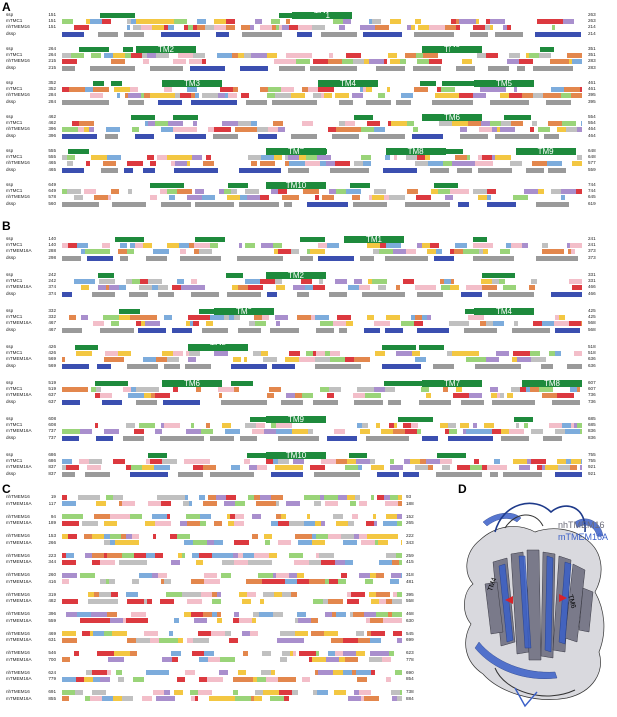 Image resolution: width=617 pixels, height=717 pixels. I want to click on row-start-number: 519, so click(52, 389).